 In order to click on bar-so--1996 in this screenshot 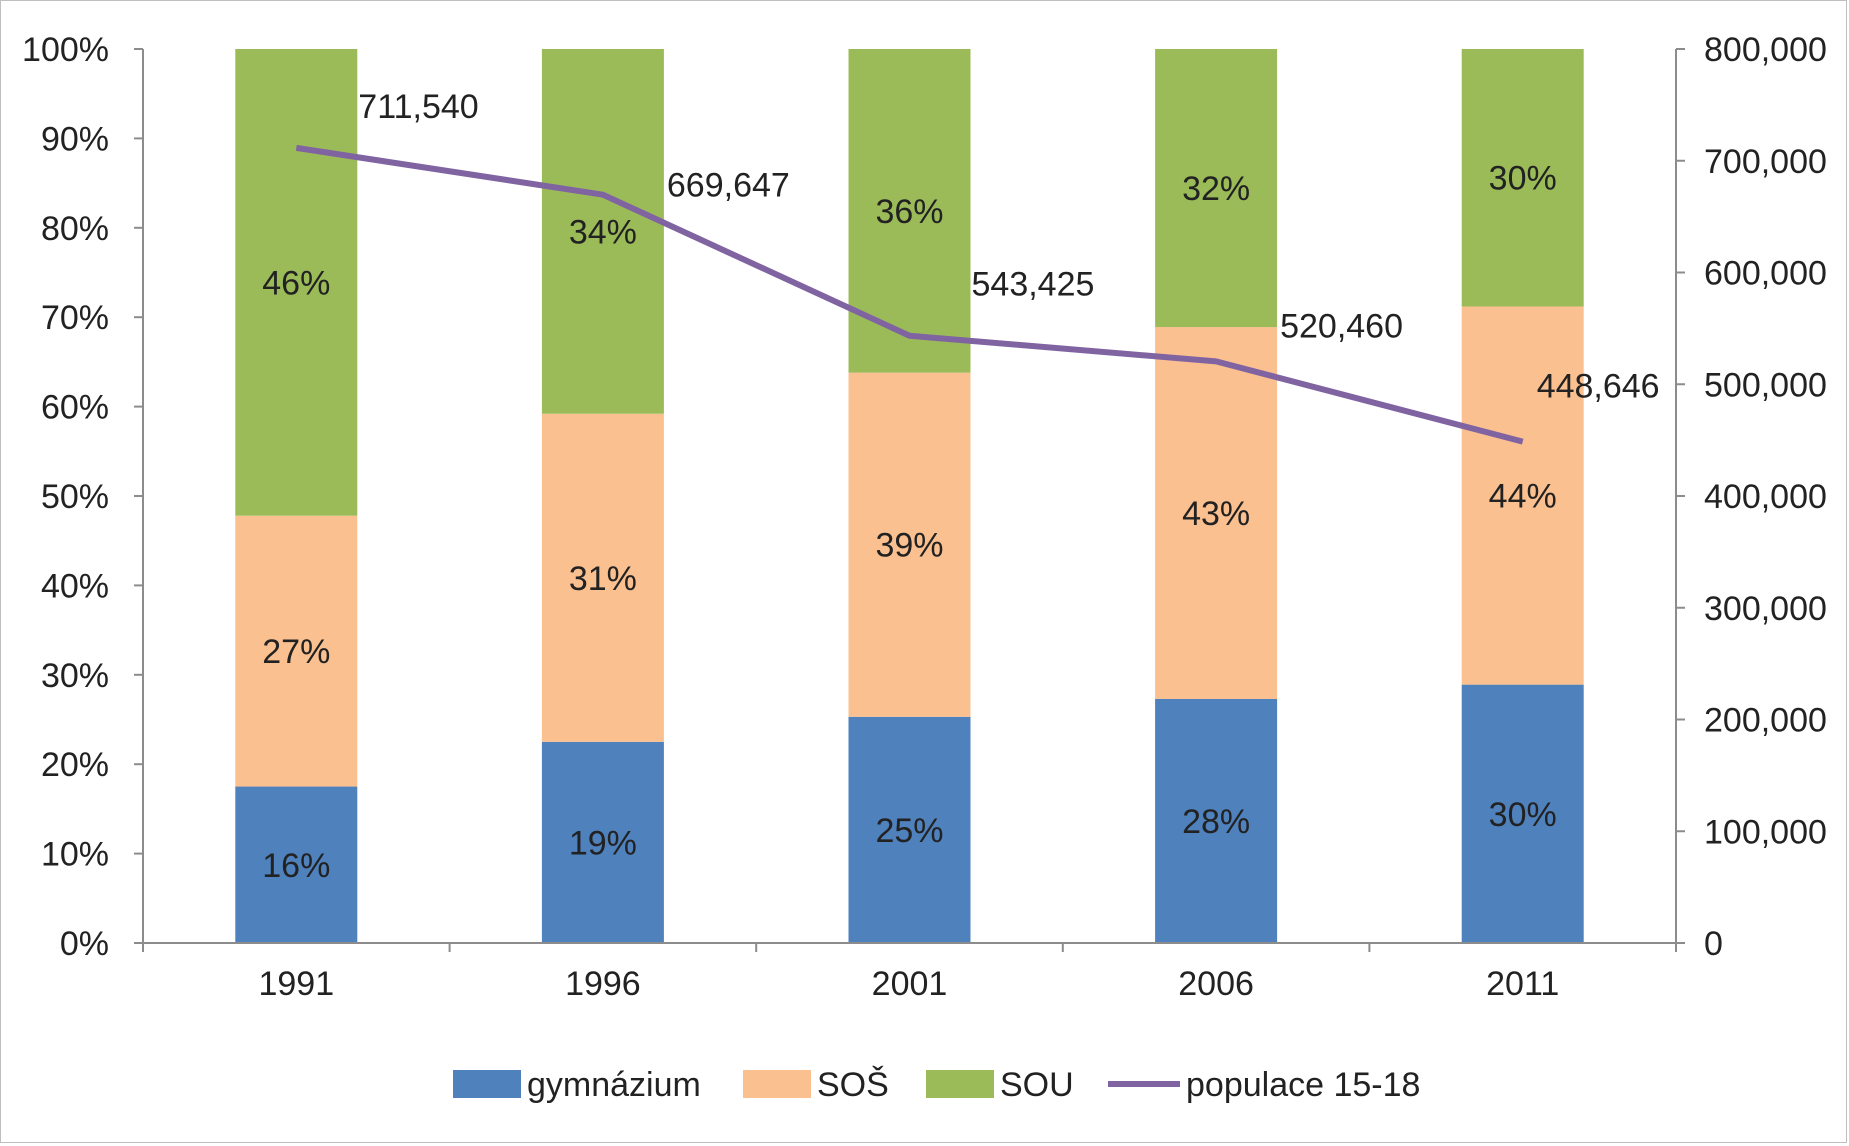, I will do `click(602, 577)`.